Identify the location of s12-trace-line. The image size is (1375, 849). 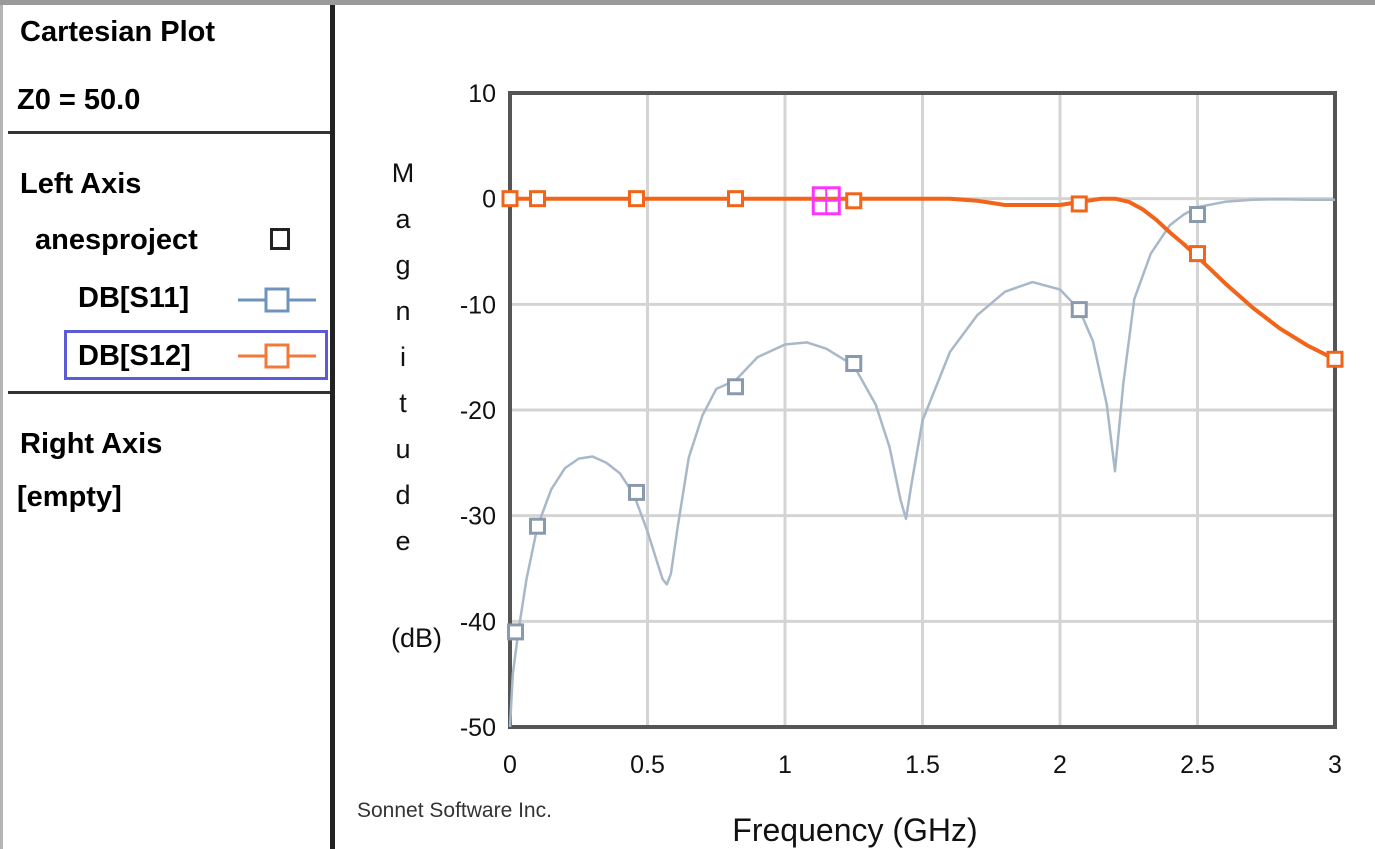
(923, 279).